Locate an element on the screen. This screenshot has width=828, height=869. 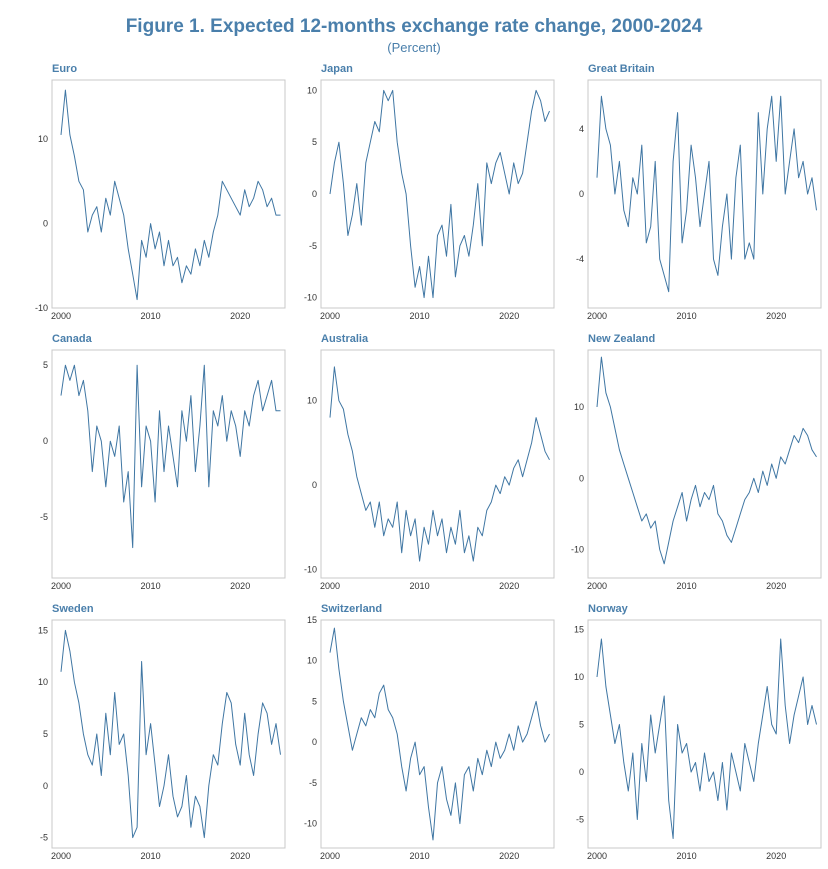
y-tick-label: -4 is located at coordinates (580, 259).